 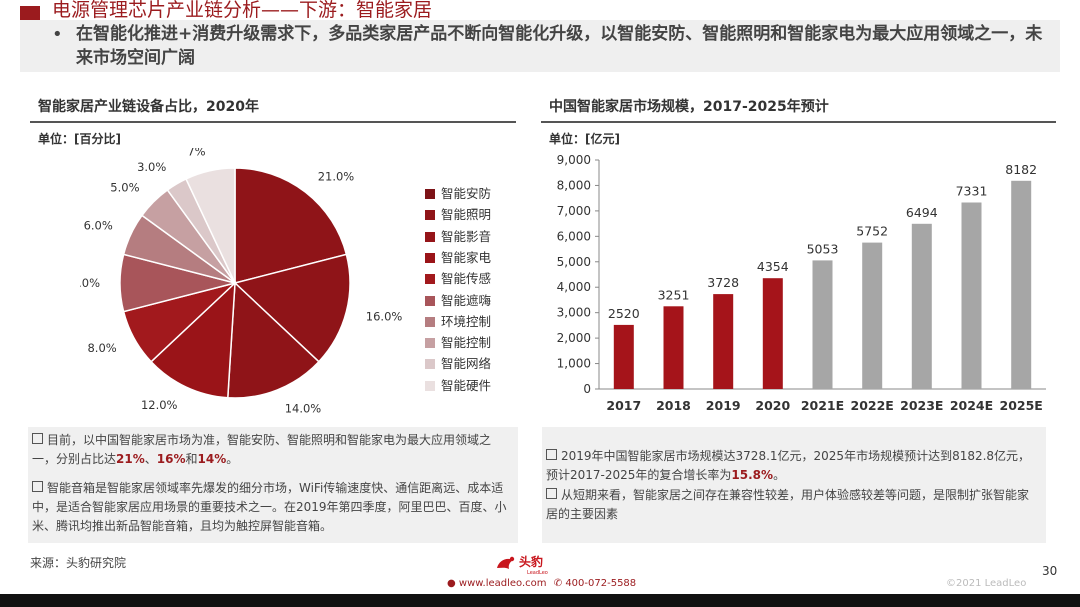 What do you see at coordinates (98, 226) in the screenshot?
I see `pie-value-label: 6.0%` at bounding box center [98, 226].